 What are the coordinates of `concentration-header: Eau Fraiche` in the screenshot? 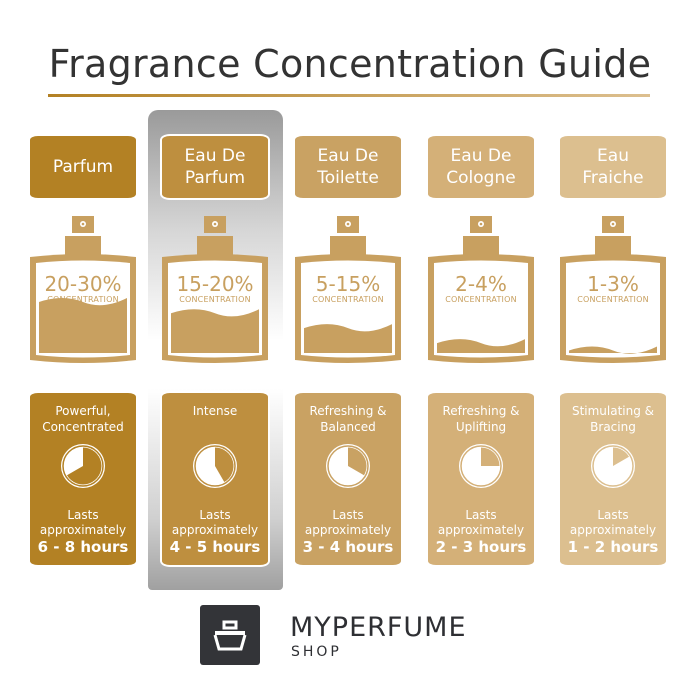 It's located at (613, 167).